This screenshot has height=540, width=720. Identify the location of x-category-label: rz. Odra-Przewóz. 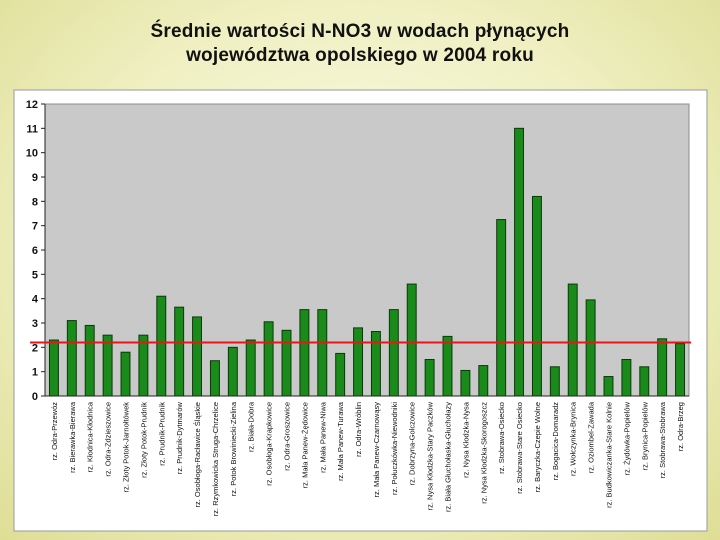
(54, 431).